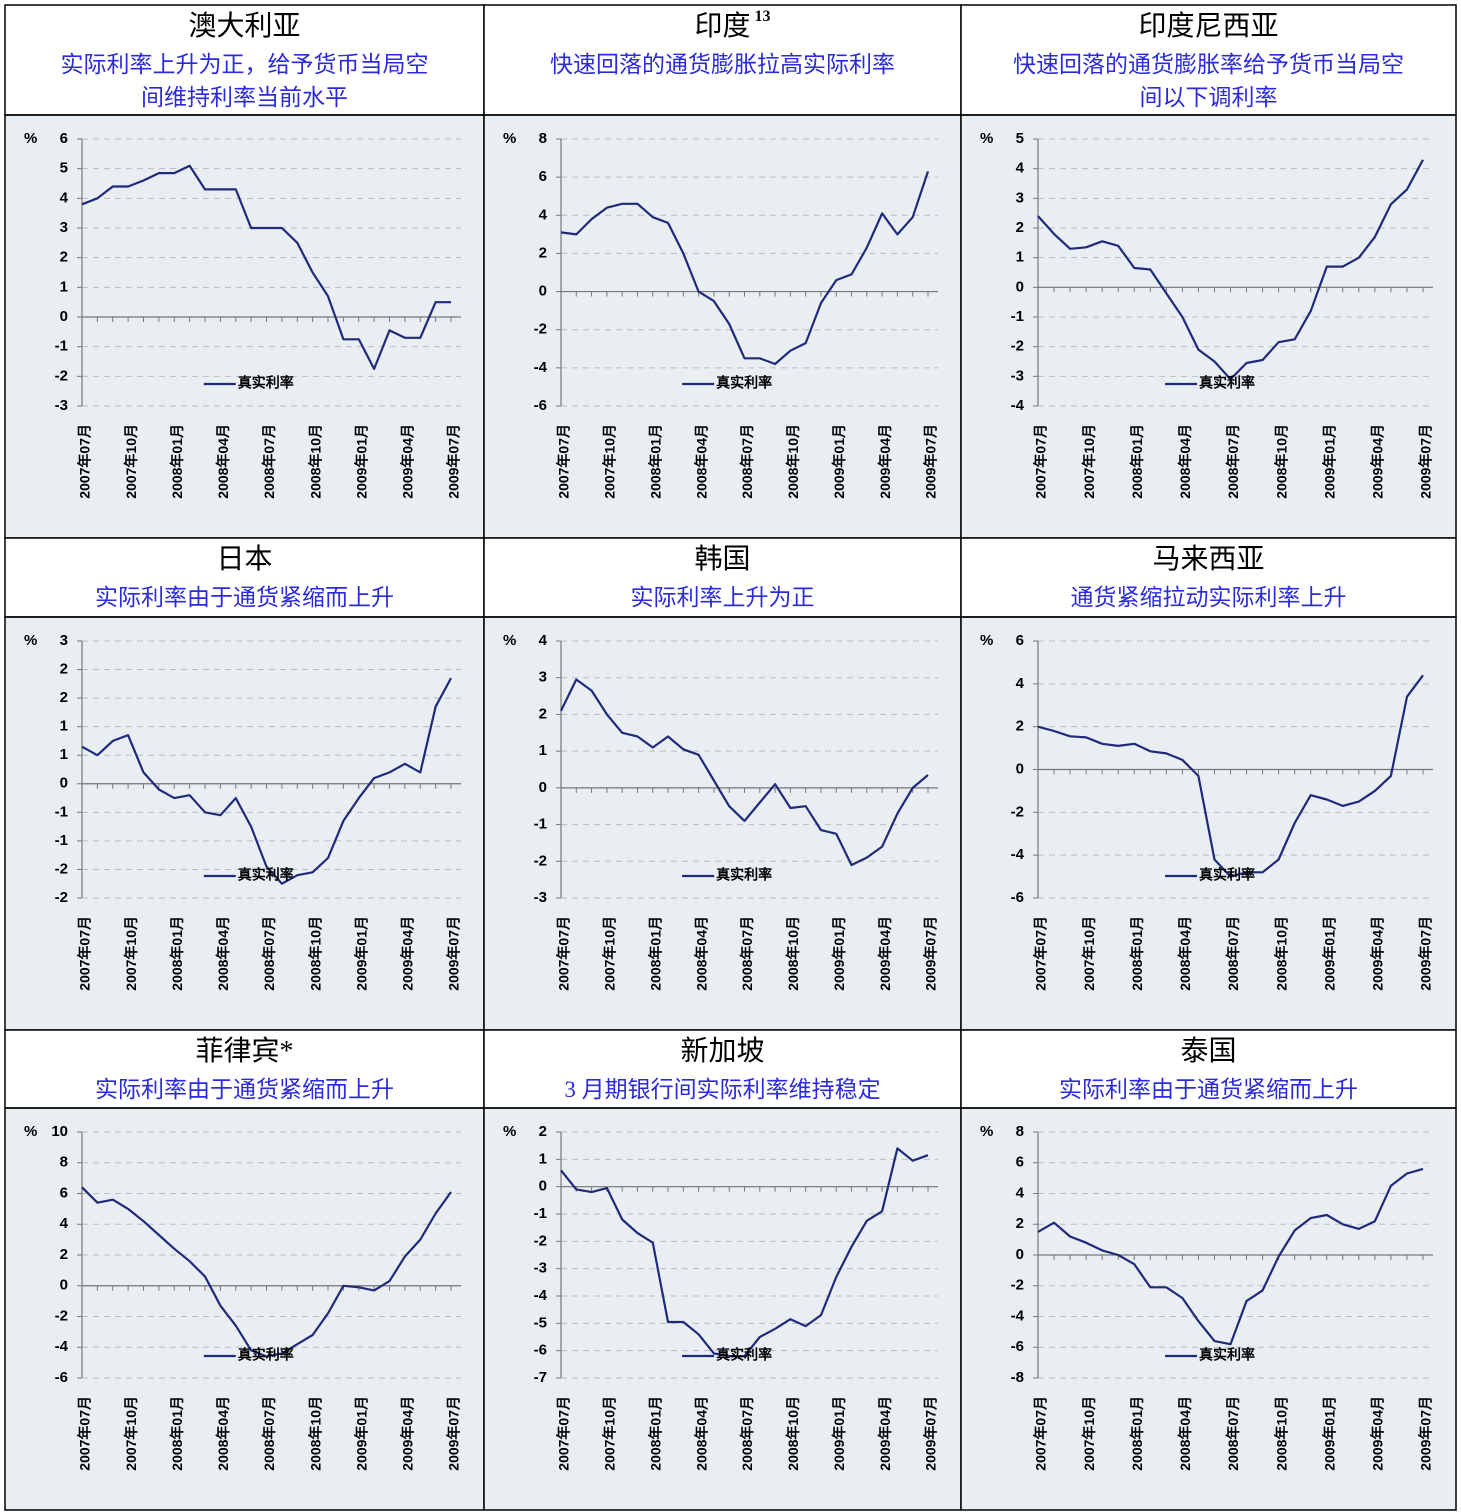  Describe the element at coordinates (244, 1089) in the screenshot. I see `chart-subtitle: 实际利率由于通货紧缩而上升` at that location.